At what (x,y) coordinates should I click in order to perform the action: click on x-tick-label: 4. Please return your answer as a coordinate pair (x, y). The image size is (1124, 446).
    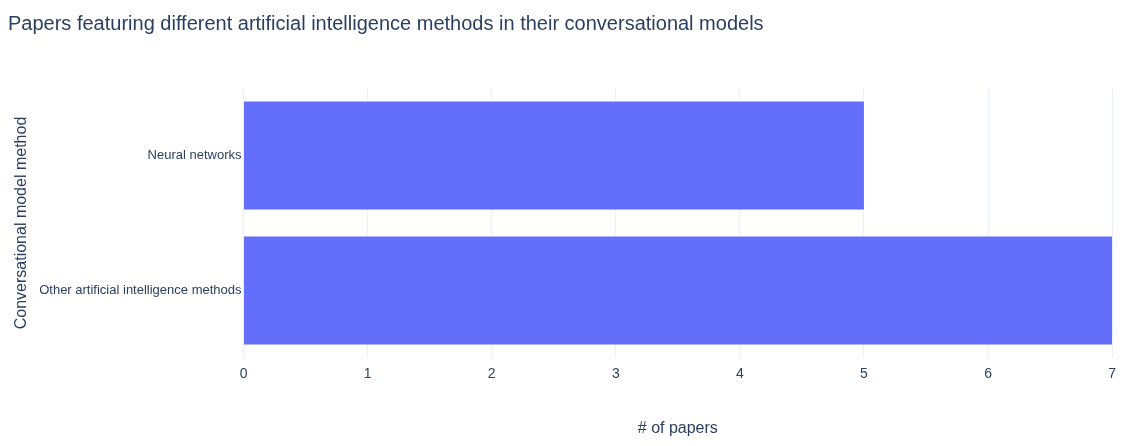
    Looking at the image, I should click on (739, 373).